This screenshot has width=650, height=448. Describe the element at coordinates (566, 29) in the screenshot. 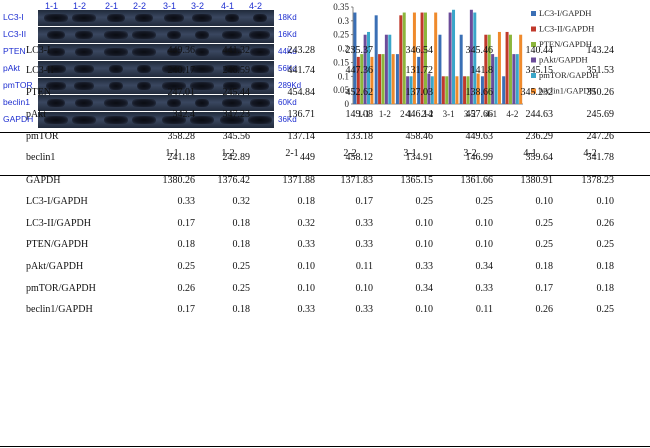

I see `legend-label: LC3-II/GAPDH` at that location.